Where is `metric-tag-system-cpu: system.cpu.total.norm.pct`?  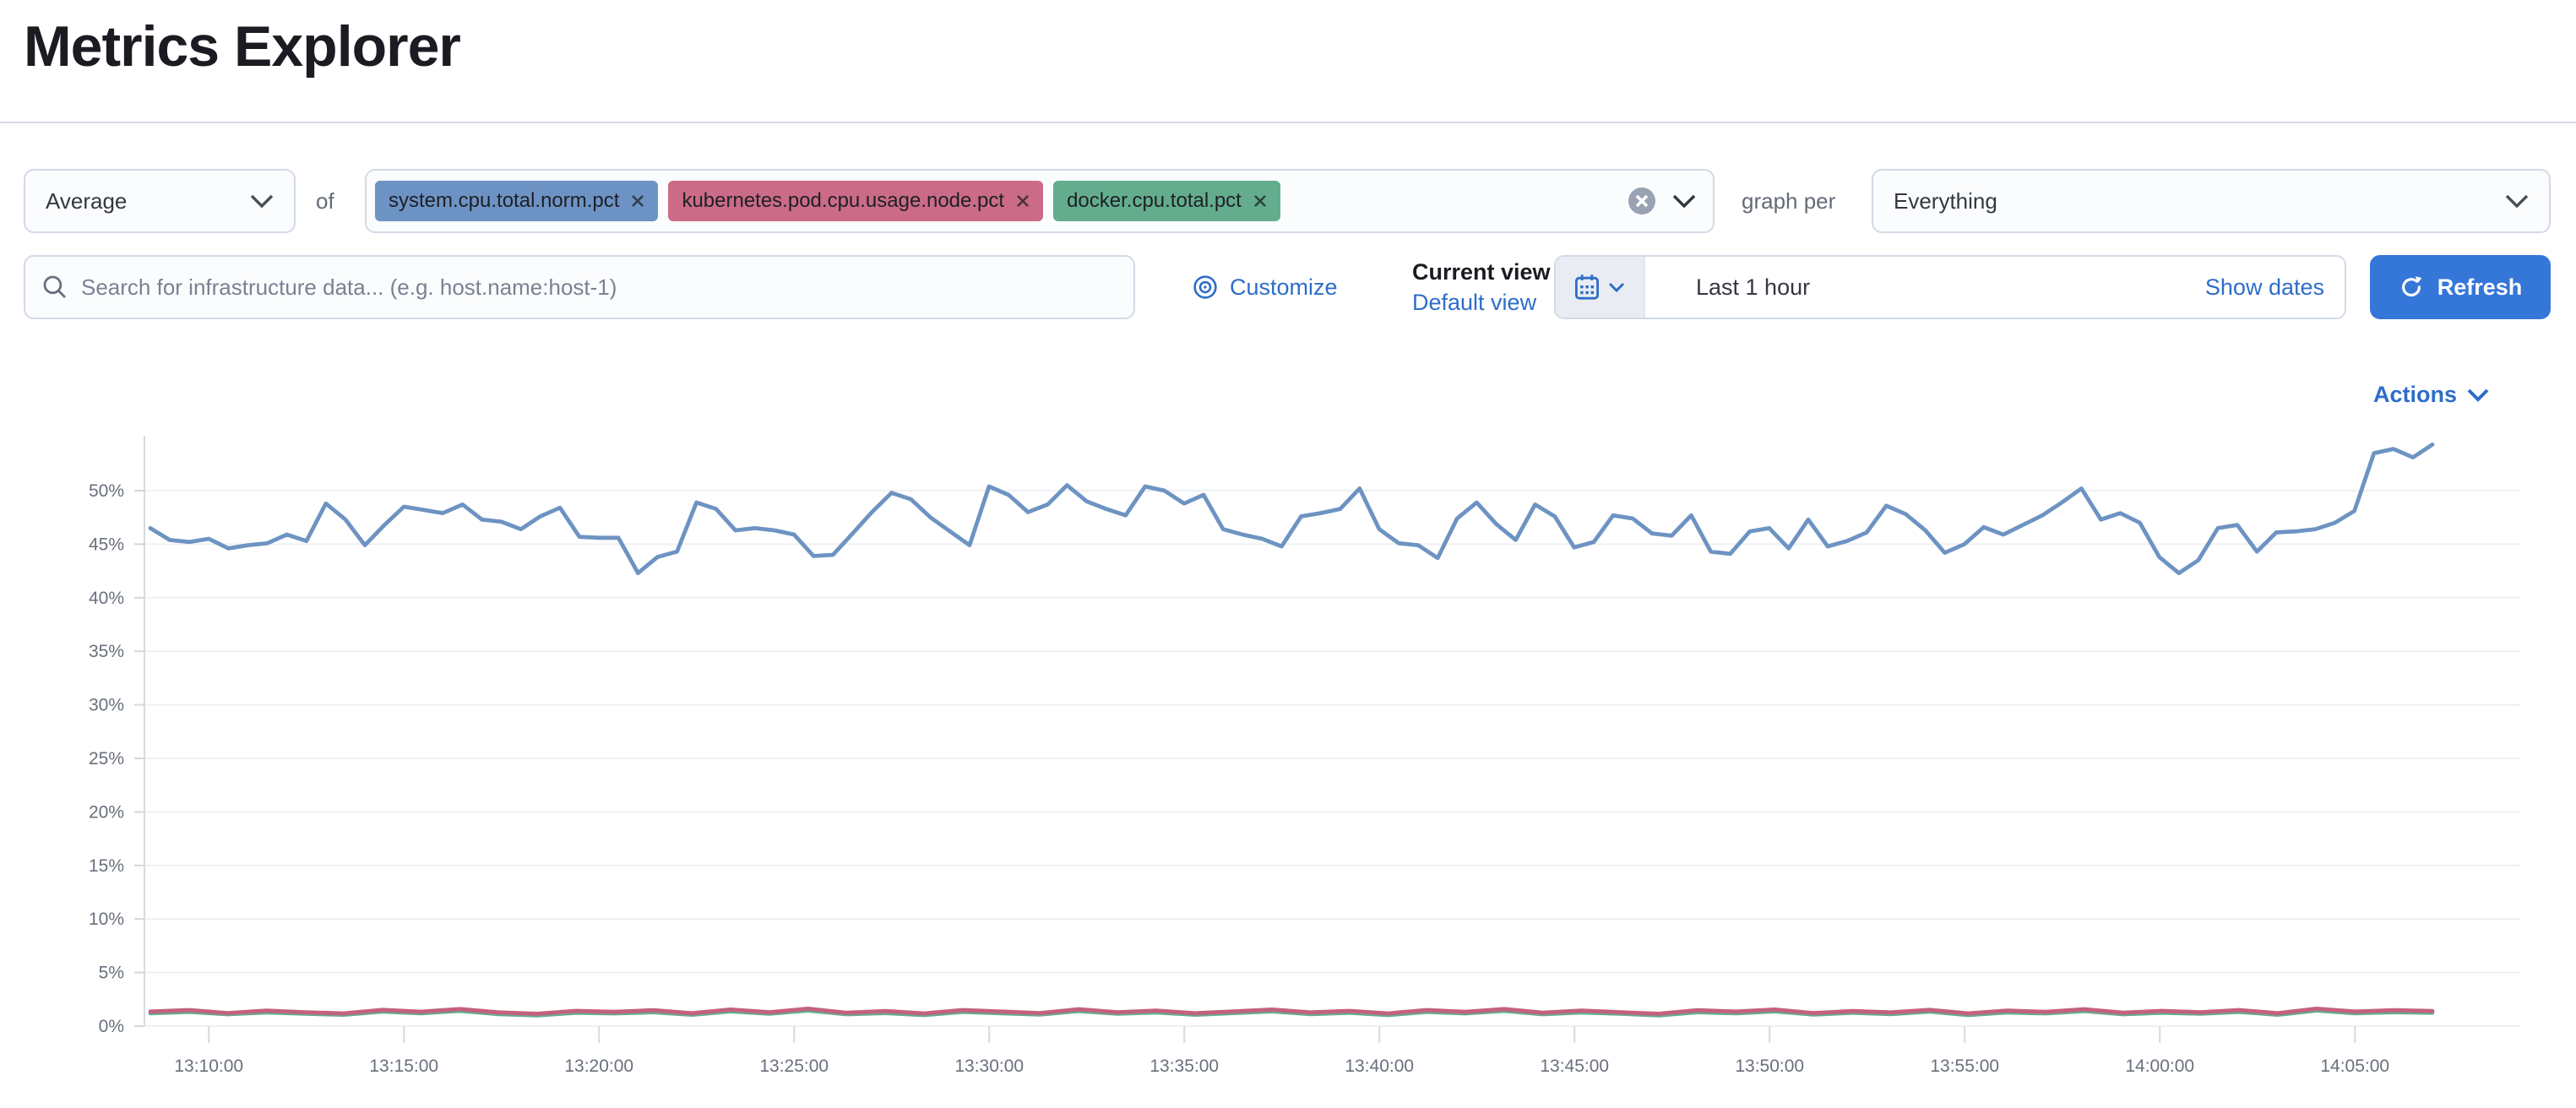
metric-tag-system-cpu: system.cpu.total.norm.pct is located at coordinates (517, 201).